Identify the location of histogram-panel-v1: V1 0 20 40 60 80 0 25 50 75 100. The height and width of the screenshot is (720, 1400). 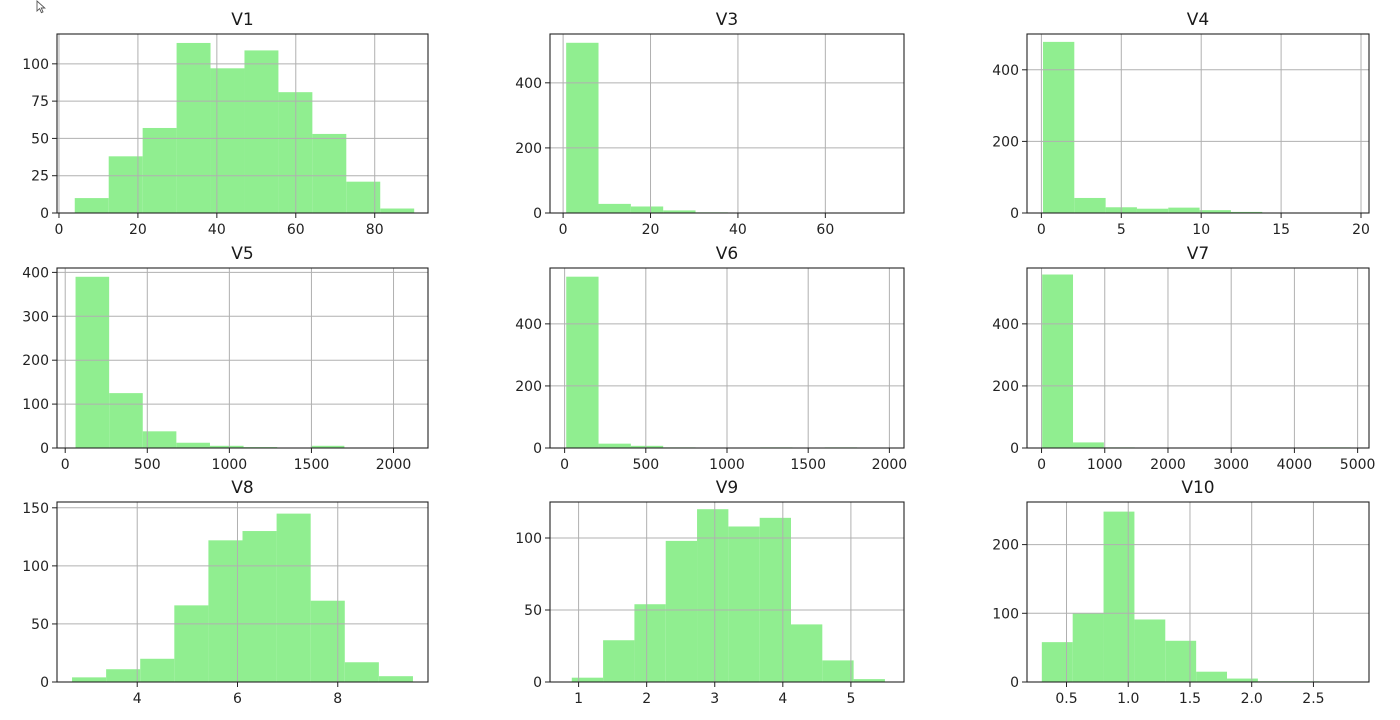
(225, 124).